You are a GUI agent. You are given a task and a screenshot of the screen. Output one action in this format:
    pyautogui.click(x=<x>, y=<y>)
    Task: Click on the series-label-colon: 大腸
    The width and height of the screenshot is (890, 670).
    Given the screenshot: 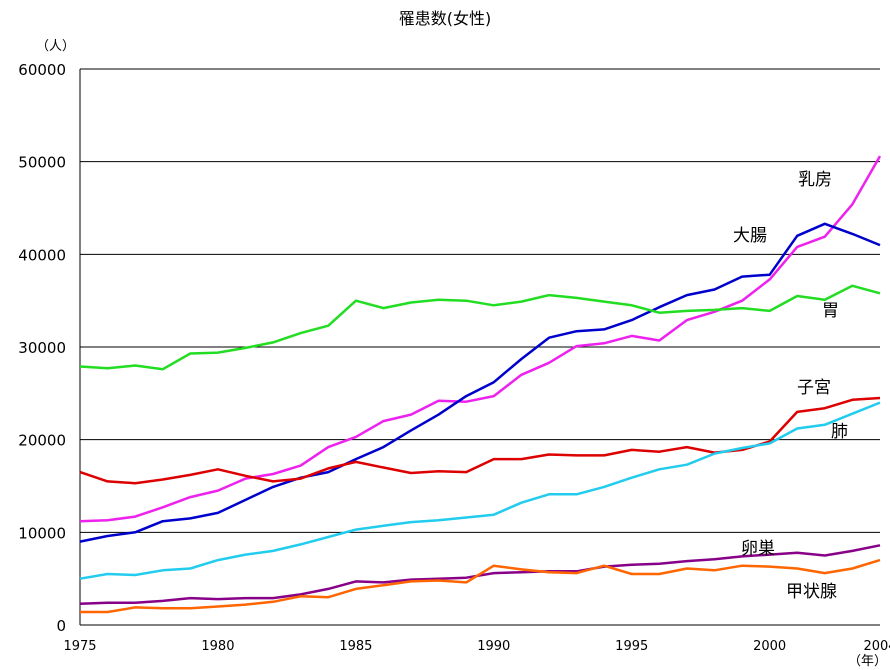 What is the action you would take?
    pyautogui.click(x=750, y=236)
    